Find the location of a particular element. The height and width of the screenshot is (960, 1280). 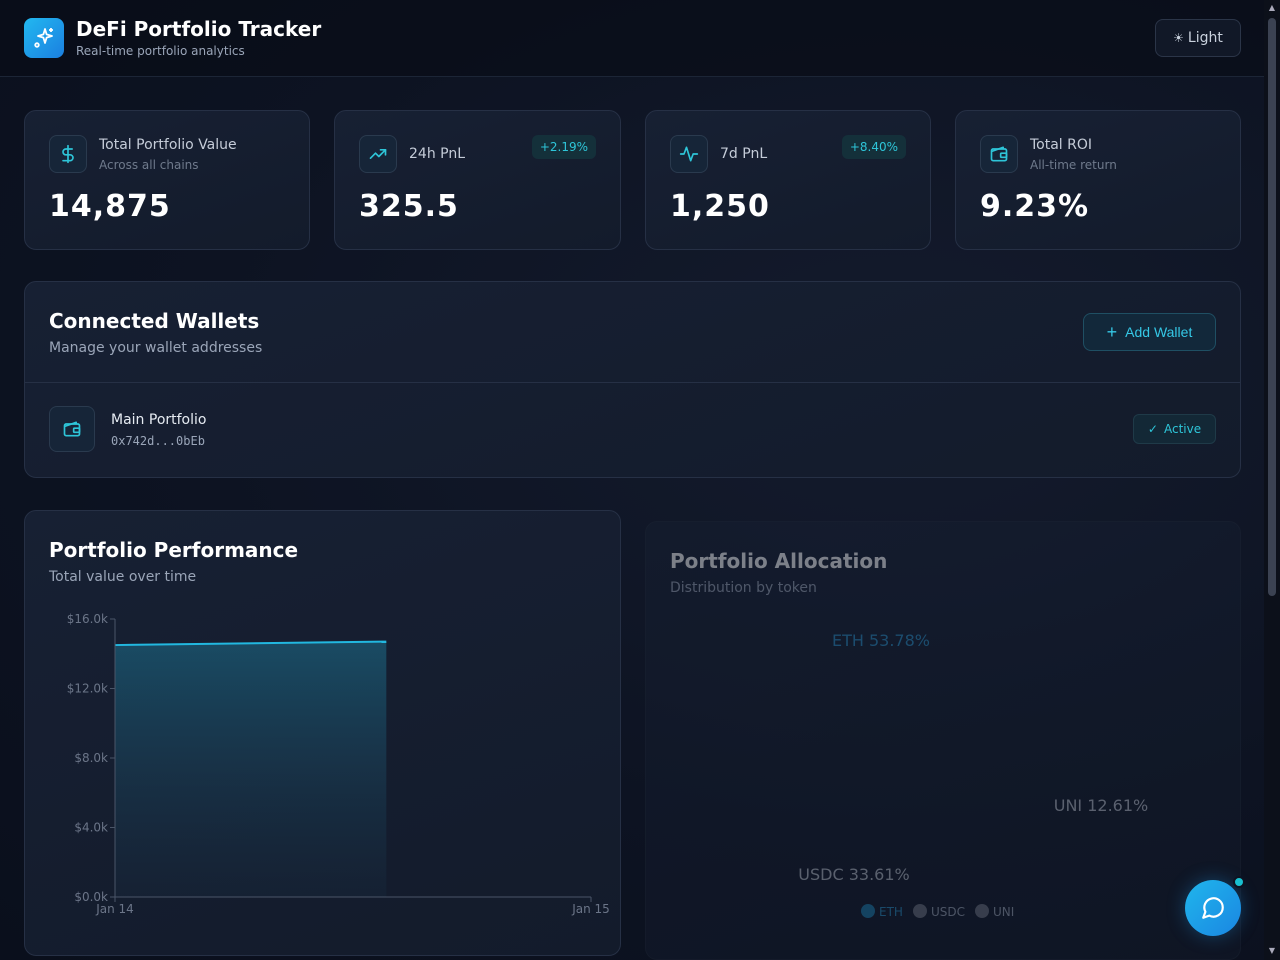

slice-label: ETH 53.78% is located at coordinates (881, 640).